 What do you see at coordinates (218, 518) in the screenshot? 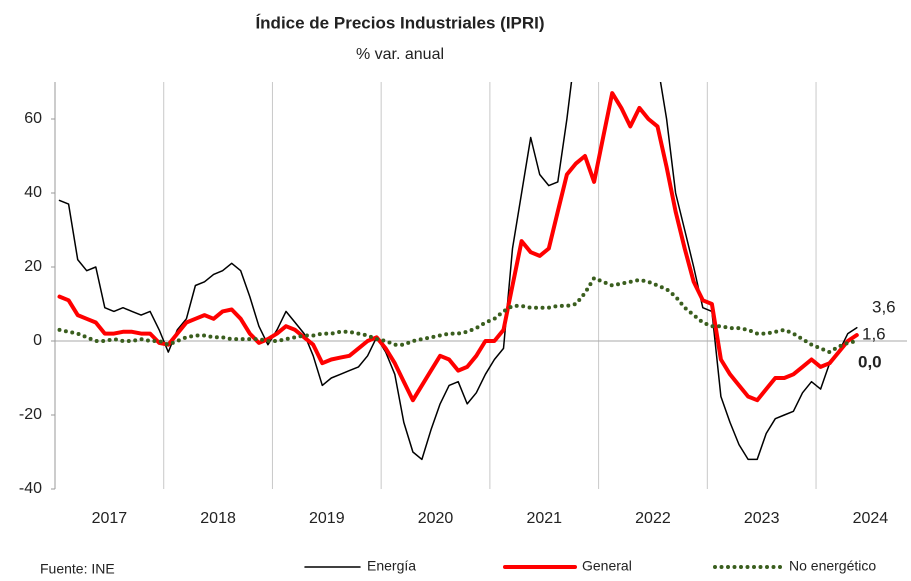
I see `x-tick-label: 2018` at bounding box center [218, 518].